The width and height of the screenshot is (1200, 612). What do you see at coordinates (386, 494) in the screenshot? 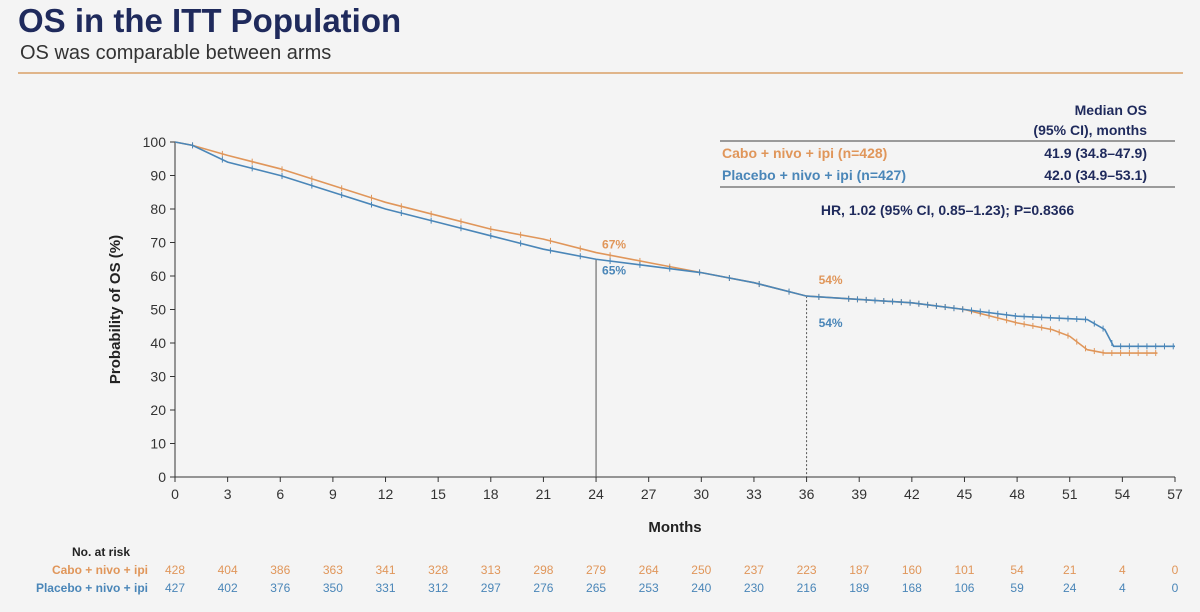
I see `x-tick-label: 12` at bounding box center [386, 494].